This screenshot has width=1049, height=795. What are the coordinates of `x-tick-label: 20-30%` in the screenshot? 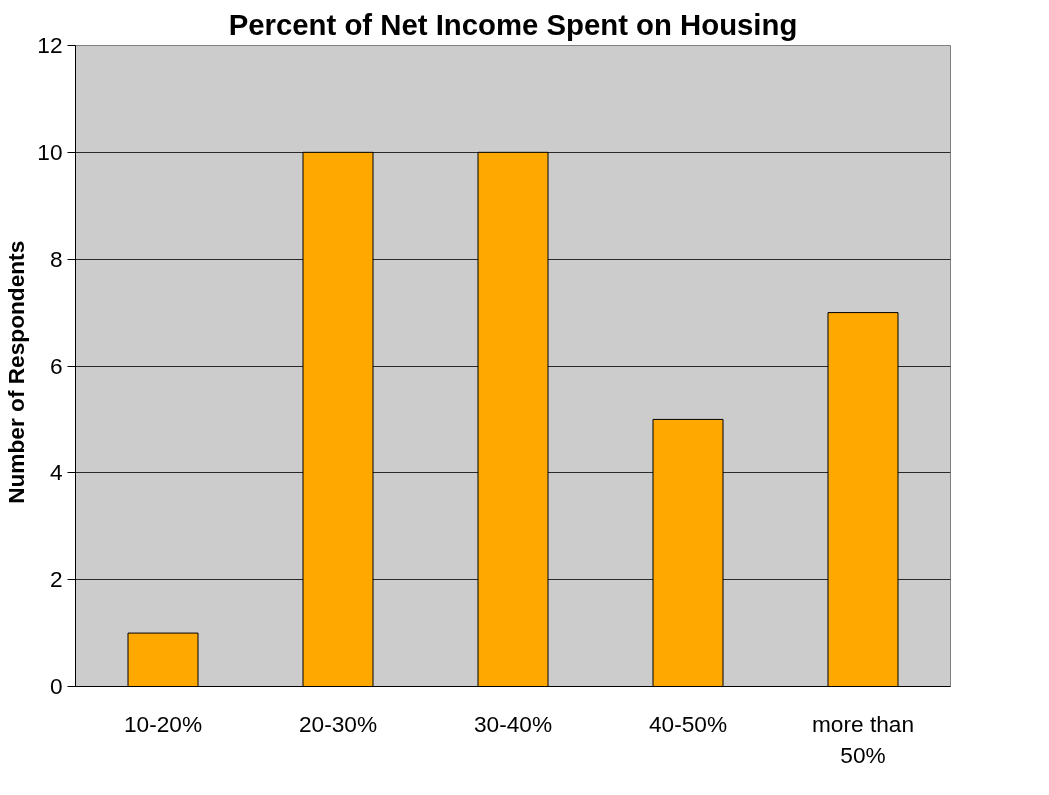 It's located at (338, 723).